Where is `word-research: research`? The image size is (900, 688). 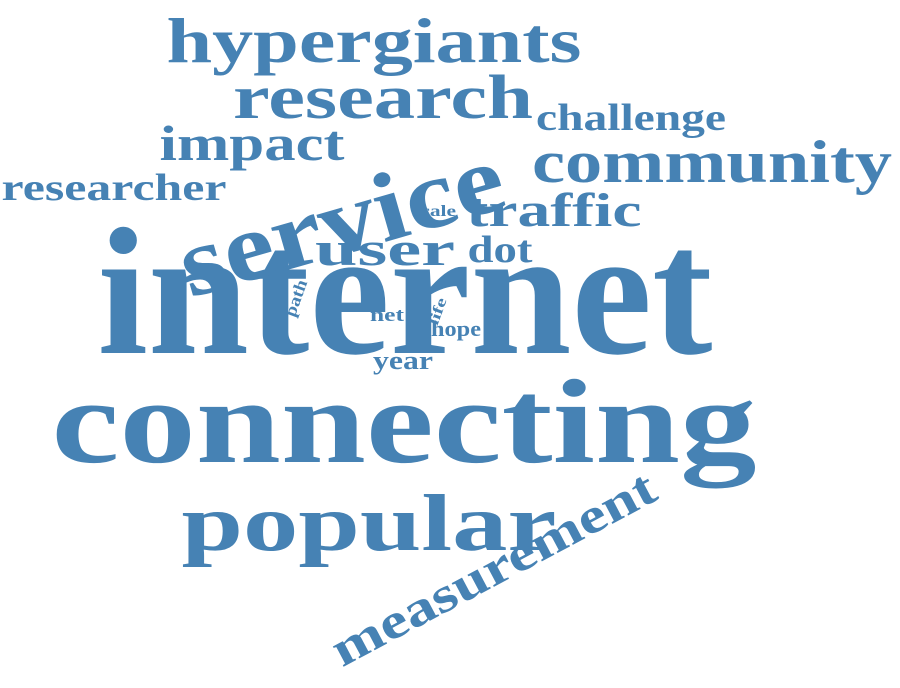
word-research: research is located at coordinates (383, 98).